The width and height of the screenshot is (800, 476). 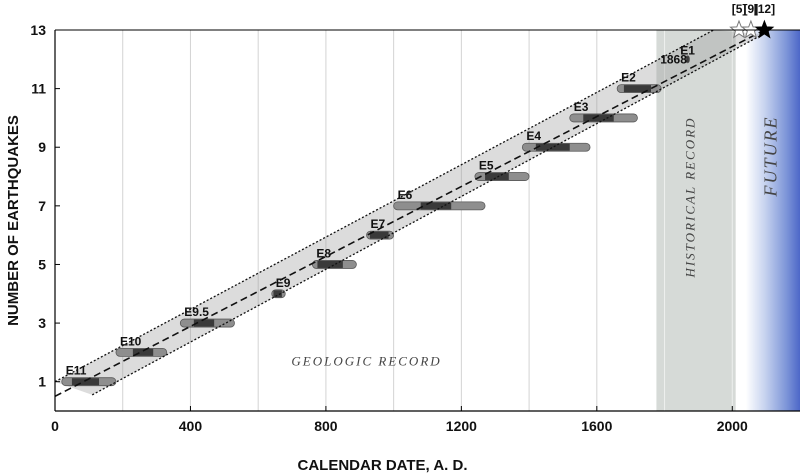 I want to click on historical-record-region, so click(x=696, y=220).